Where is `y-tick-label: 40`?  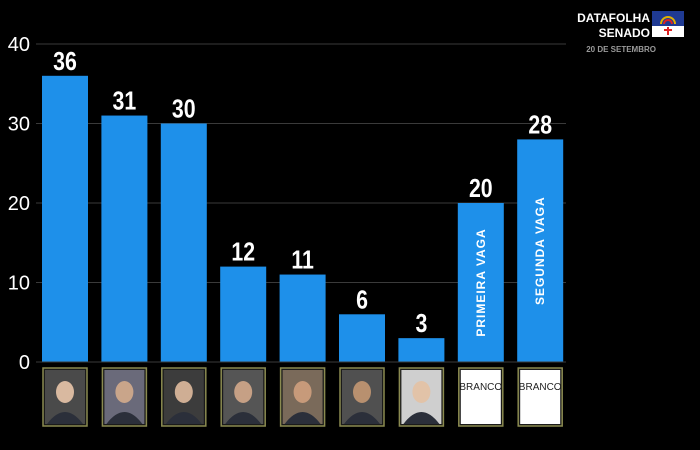
y-tick-label: 40 is located at coordinates (19, 45).